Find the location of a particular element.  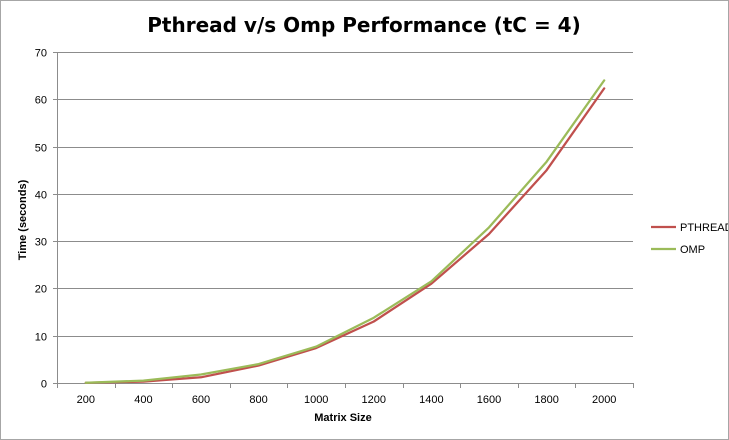

x-axis-ticks: 200 400 600 800 1000 1200 1400 1600 1800 2000 is located at coordinates (345, 394).